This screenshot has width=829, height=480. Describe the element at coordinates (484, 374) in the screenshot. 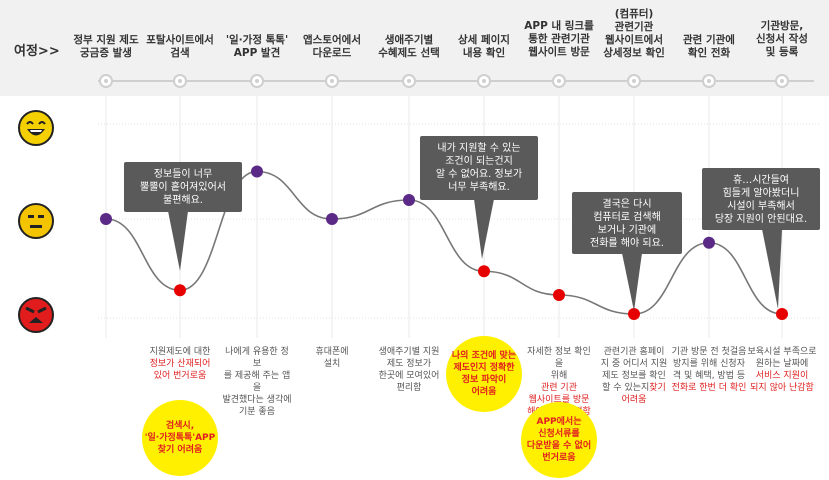

I see `pain-point-highlight: 나의 조건에 맞는 제도인지 정확한 정보 파악이 어려움` at that location.